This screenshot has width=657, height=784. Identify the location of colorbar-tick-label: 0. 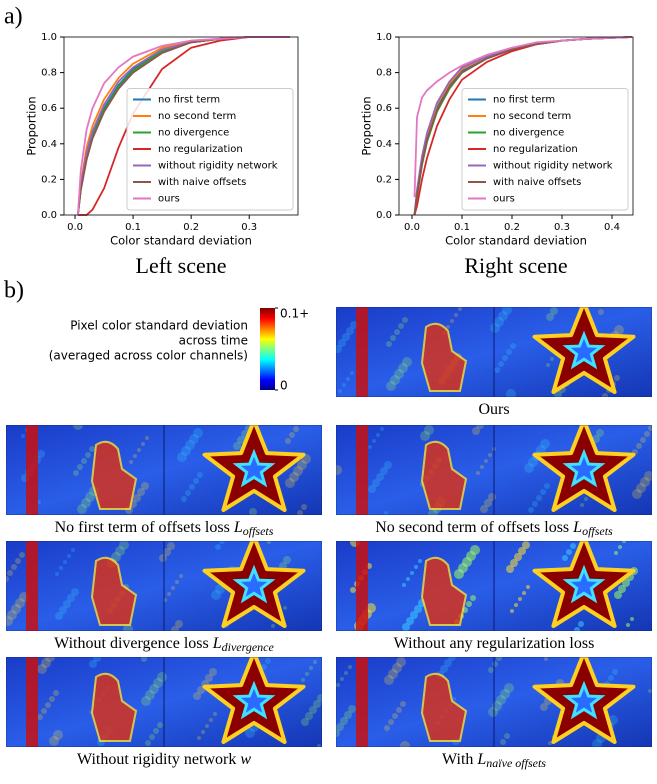
(284, 386).